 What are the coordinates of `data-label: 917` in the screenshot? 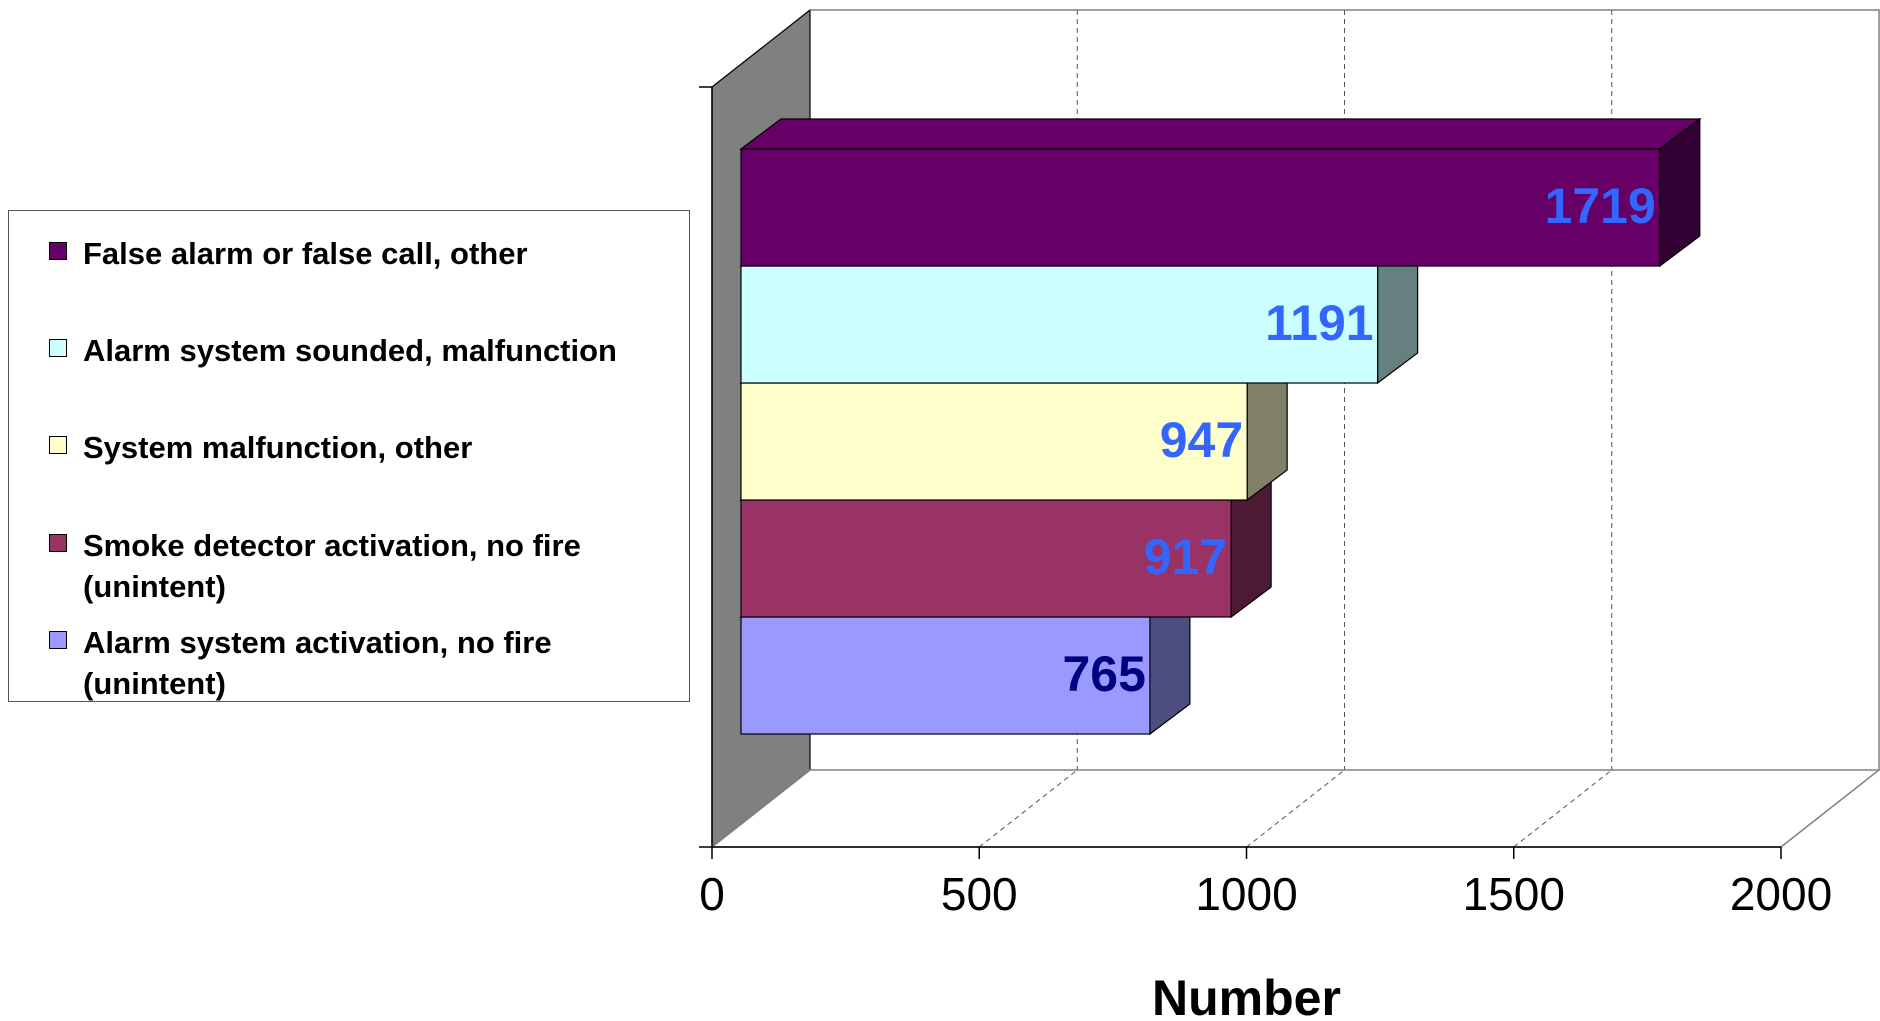 It's located at (1185, 557).